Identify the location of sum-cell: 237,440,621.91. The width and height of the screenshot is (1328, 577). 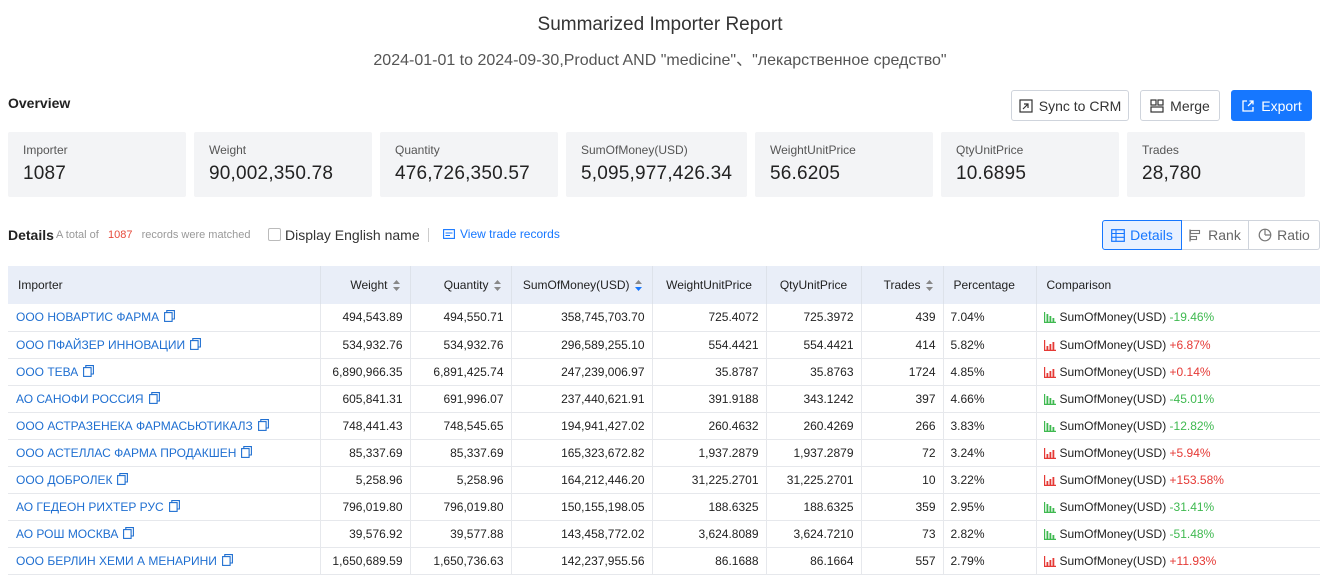
(582, 399).